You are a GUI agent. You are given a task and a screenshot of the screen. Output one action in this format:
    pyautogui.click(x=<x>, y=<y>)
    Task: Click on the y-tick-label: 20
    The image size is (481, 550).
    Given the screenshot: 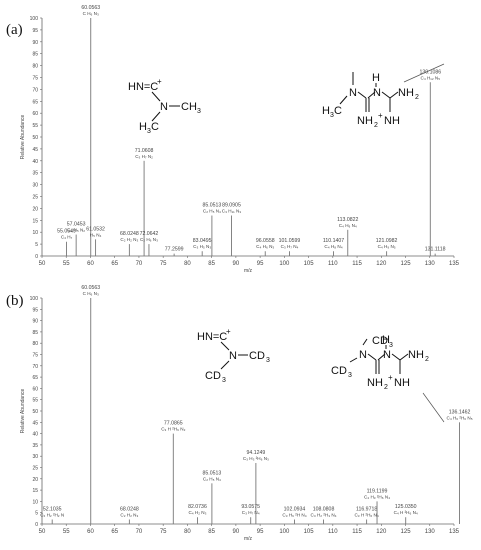 What is the action you would take?
    pyautogui.click(x=35, y=209)
    